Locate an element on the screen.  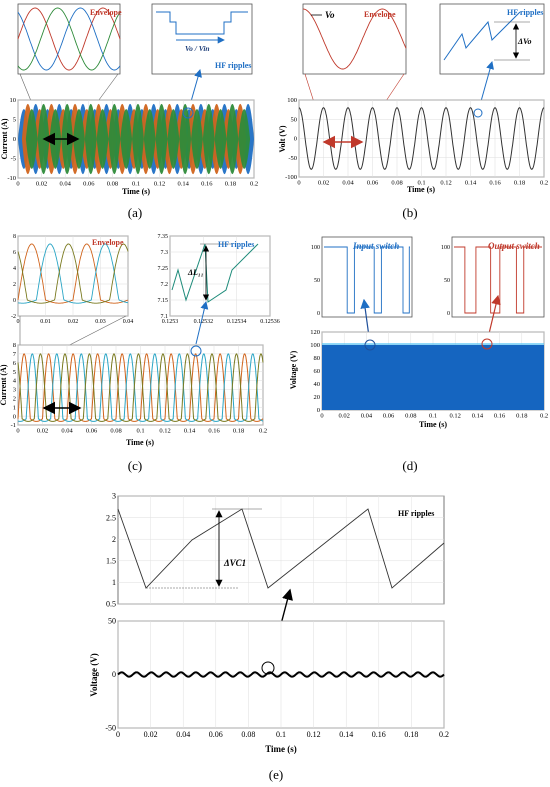
x-tick-label: 0.18 is located at coordinates (521, 416).